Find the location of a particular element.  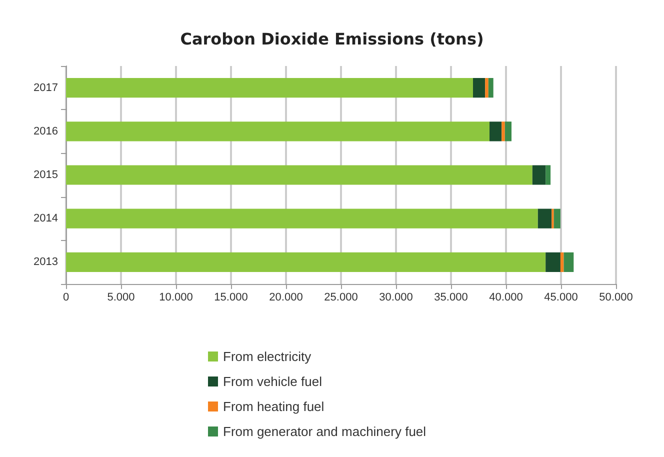

legend-label: From vehicle fuel is located at coordinates (272, 381).